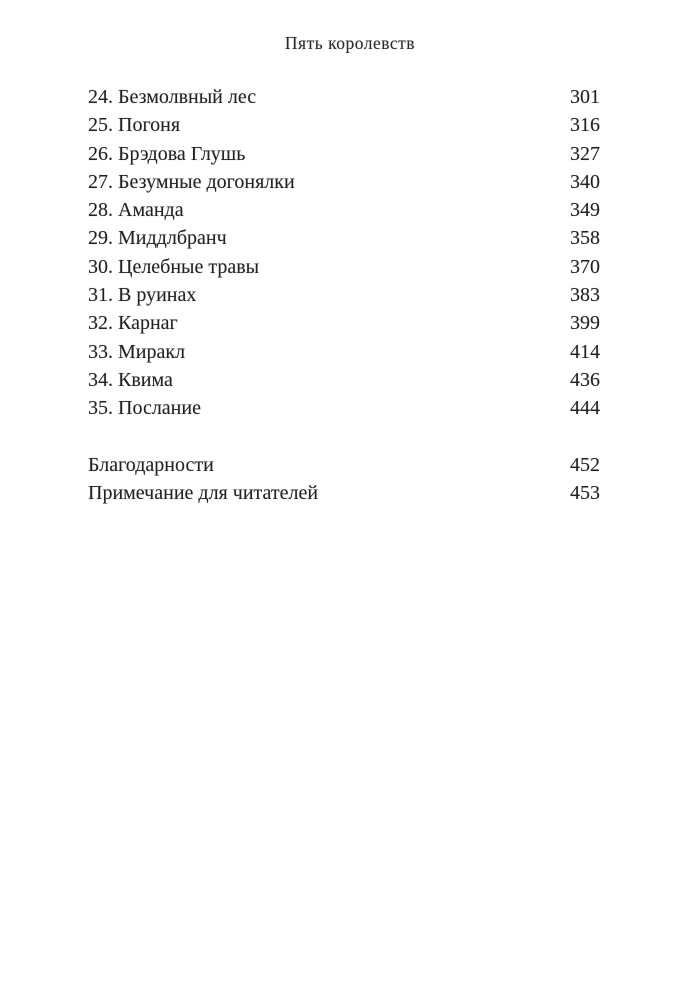 The height and width of the screenshot is (1000, 700). I want to click on toc-entry-label: 34. Квима, so click(130, 379).